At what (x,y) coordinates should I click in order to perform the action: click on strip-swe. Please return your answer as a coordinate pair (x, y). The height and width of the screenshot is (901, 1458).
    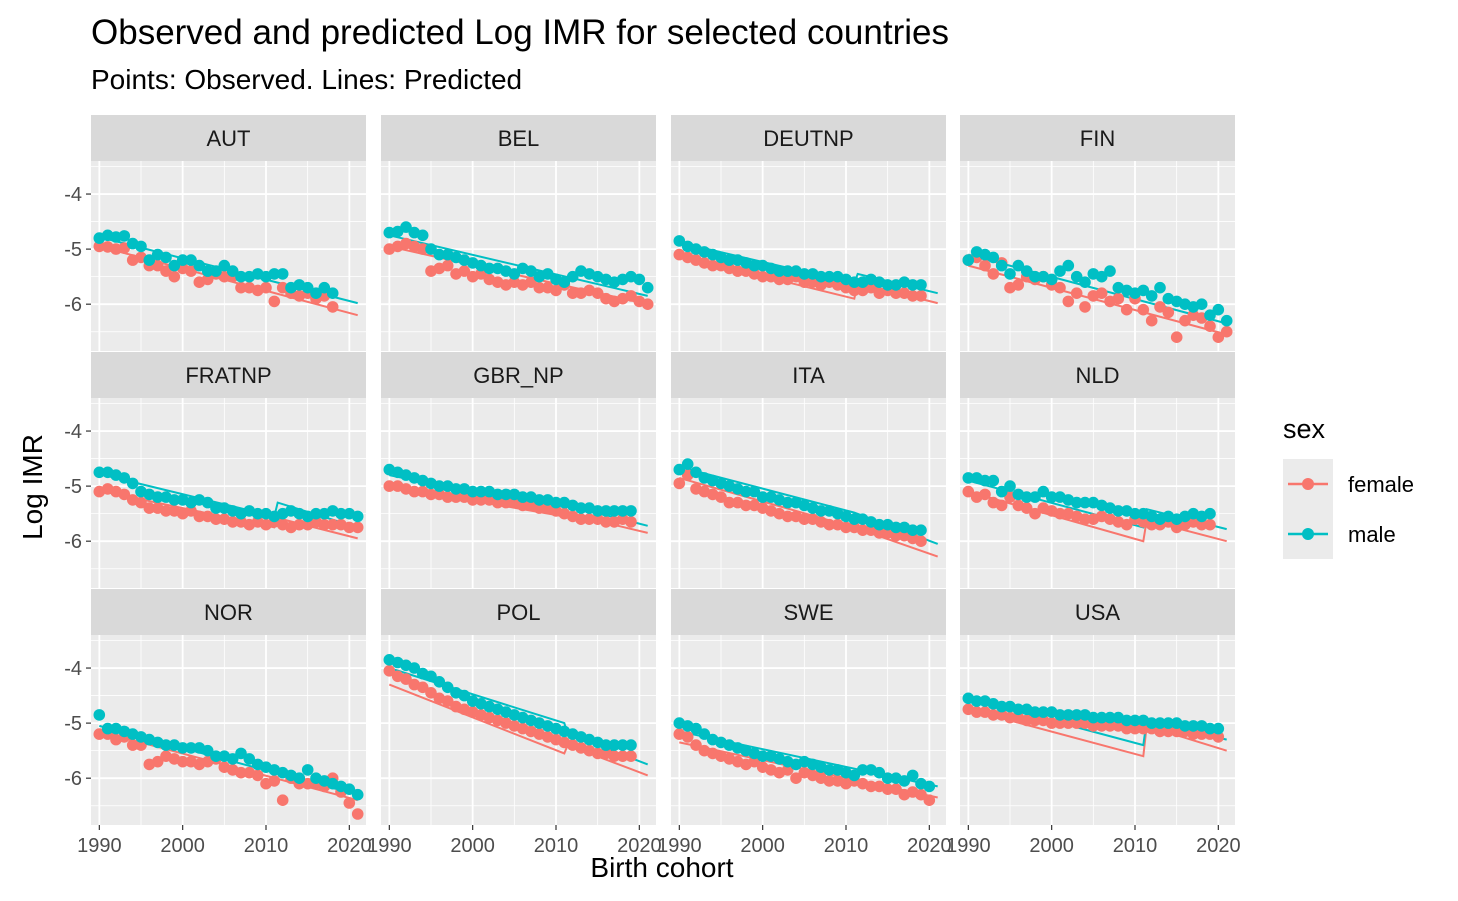
    Looking at the image, I should click on (808, 612).